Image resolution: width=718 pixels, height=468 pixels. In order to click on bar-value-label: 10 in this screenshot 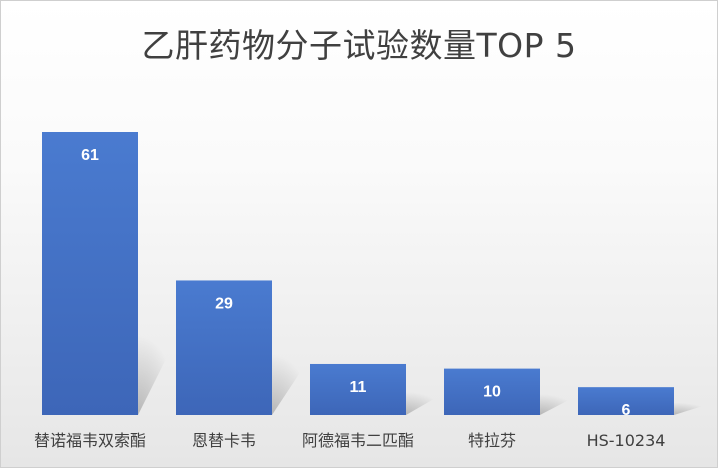, I will do `click(492, 392)`.